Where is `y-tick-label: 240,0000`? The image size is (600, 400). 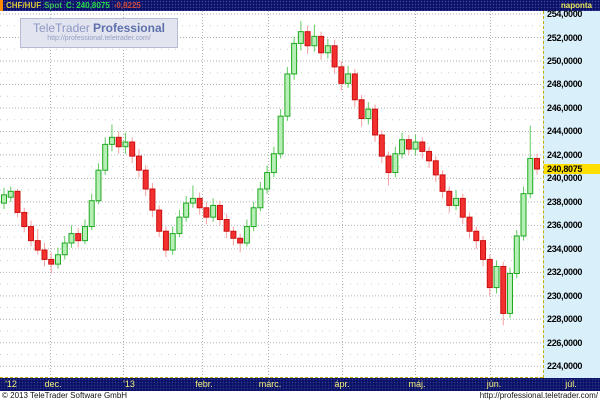
y-tick-label: 240,0000 is located at coordinates (565, 178).